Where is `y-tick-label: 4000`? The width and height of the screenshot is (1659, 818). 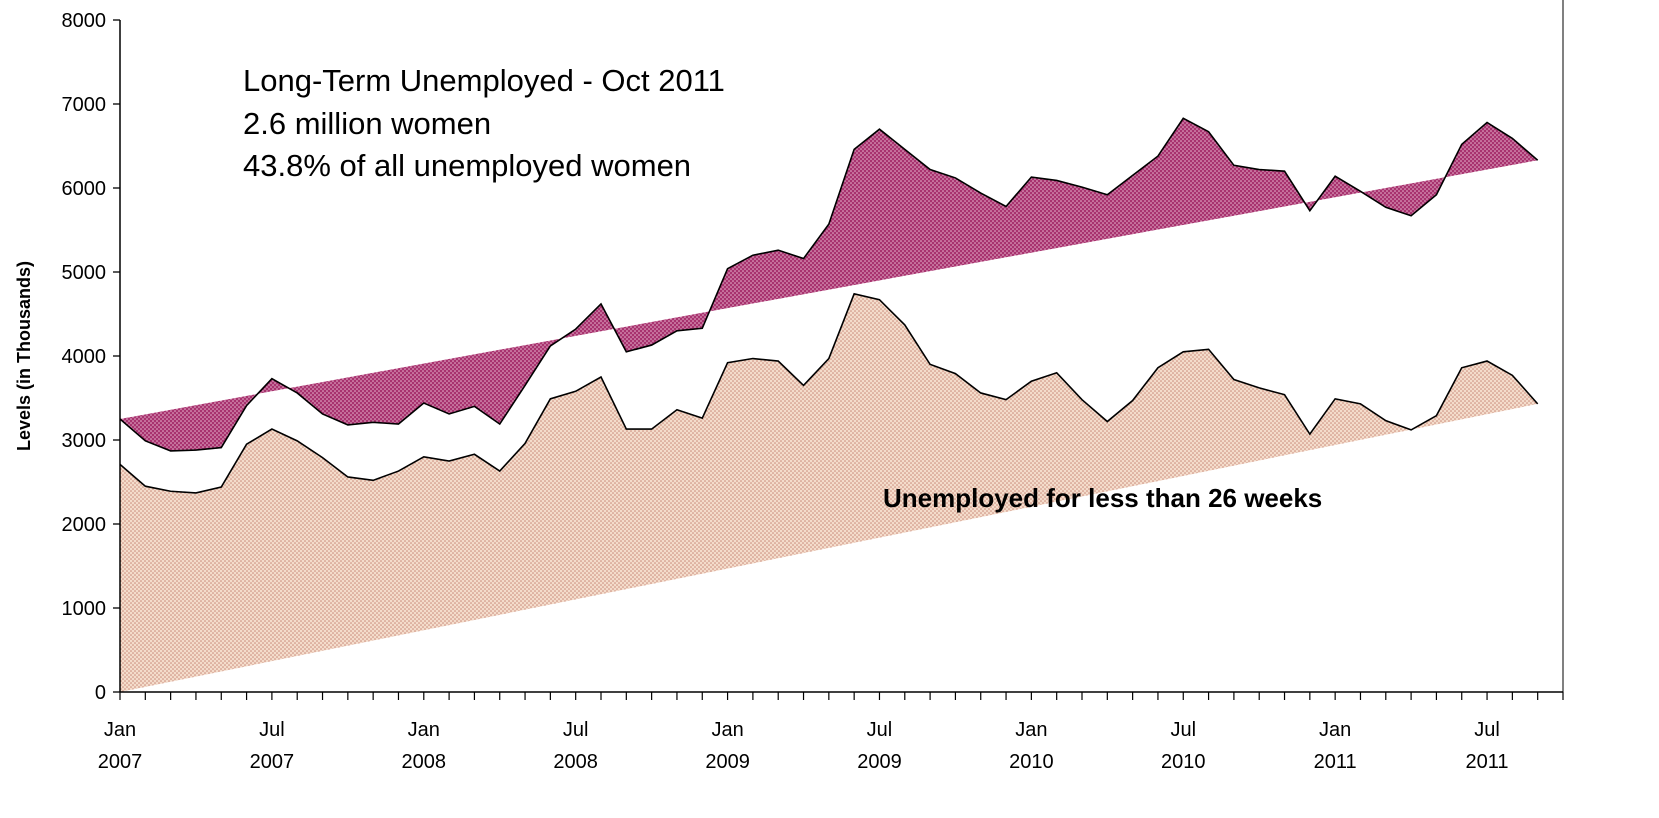
y-tick-label: 4000 is located at coordinates (84, 357).